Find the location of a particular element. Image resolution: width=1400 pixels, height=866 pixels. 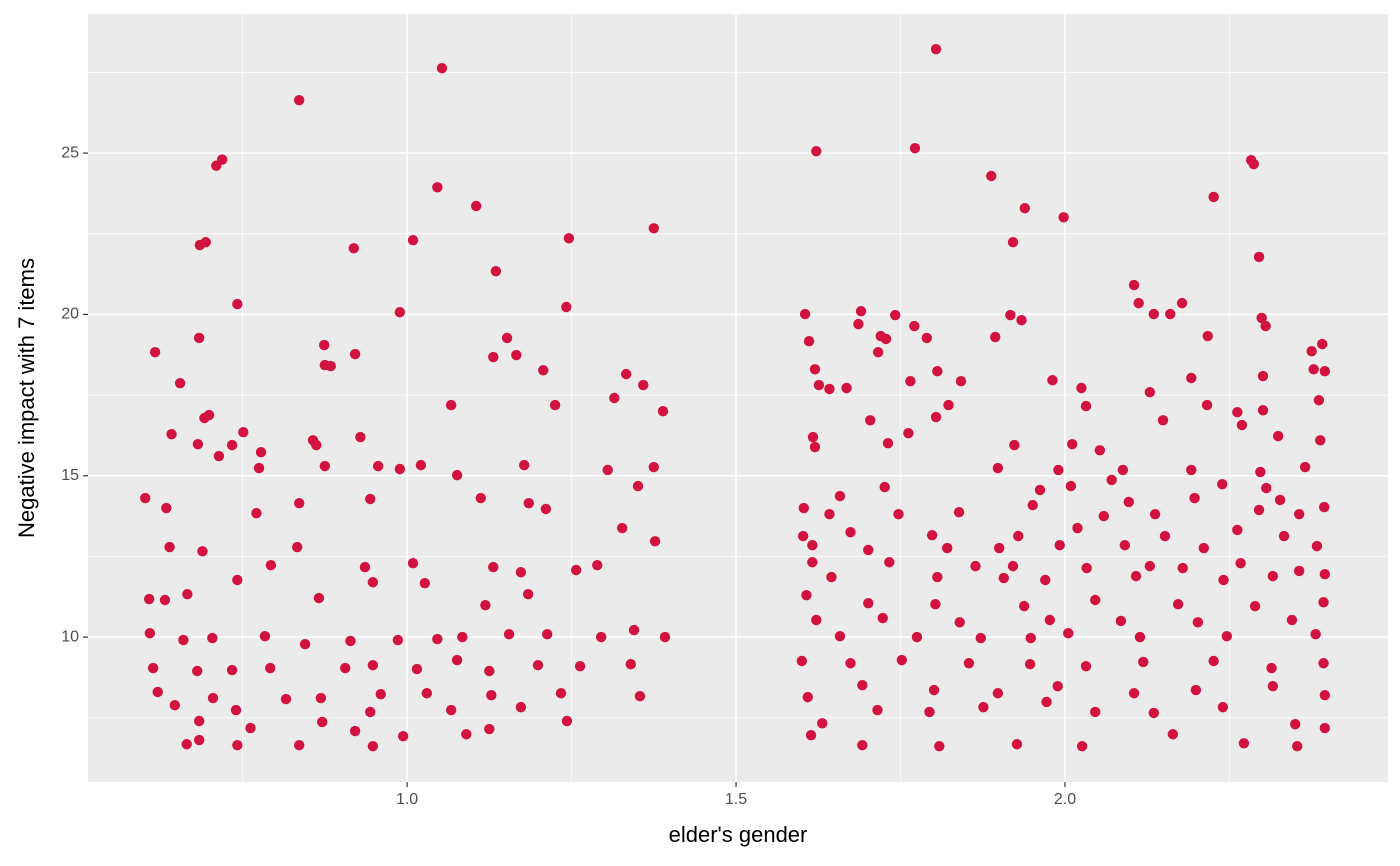

x-axis-title: elder's gender is located at coordinates (738, 834).